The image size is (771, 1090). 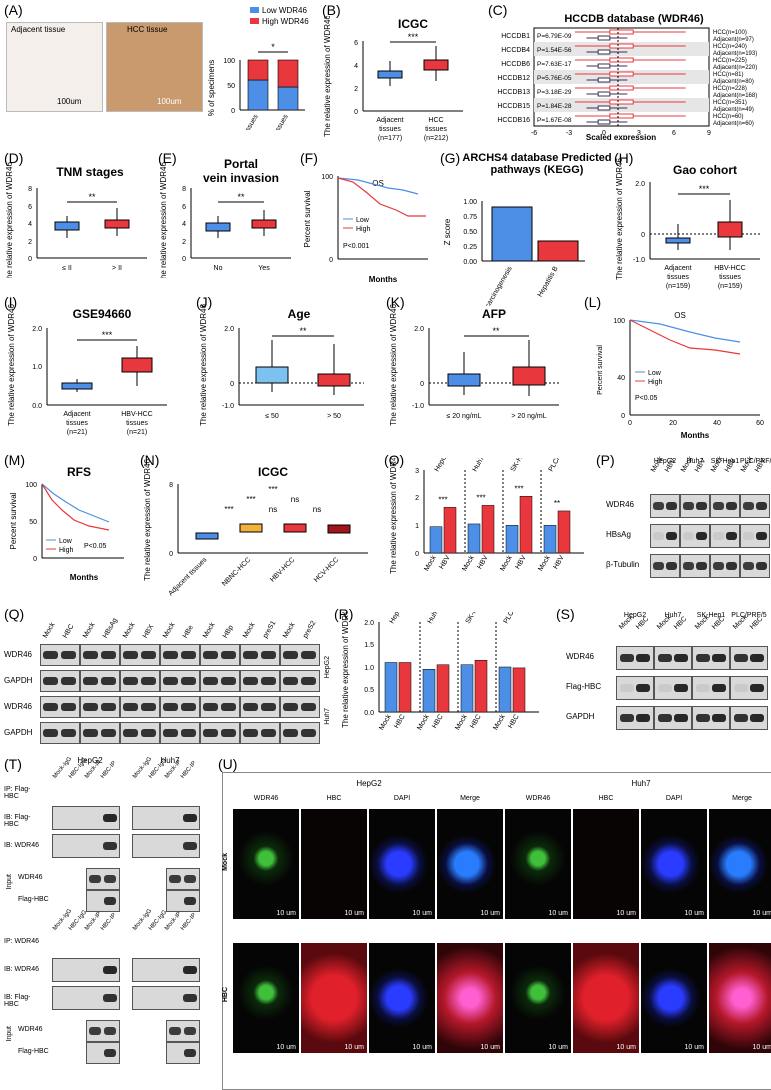 What do you see at coordinates (334, 864) in the screenshot?
I see `if-image-mock-hbc: 10 um` at bounding box center [334, 864].